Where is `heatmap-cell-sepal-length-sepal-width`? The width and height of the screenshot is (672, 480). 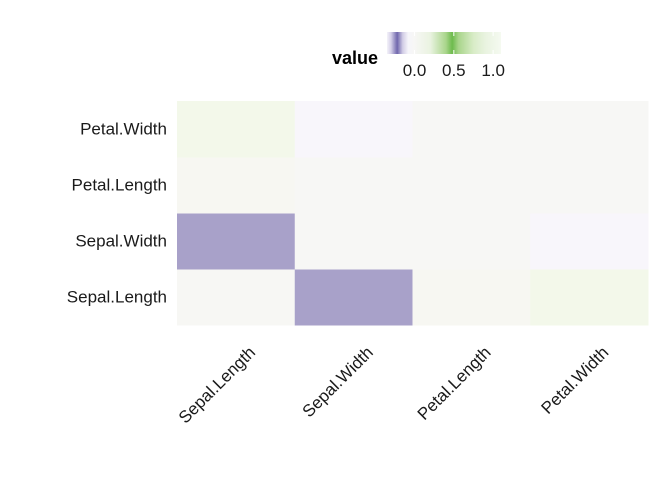 heatmap-cell-sepal-length-sepal-width is located at coordinates (236, 241).